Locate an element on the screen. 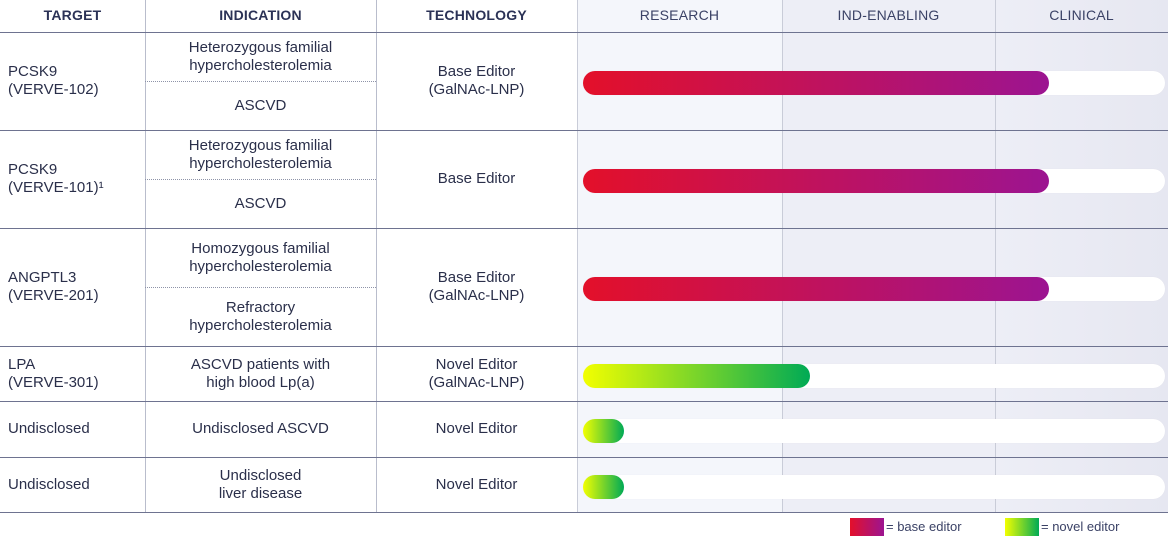  header-stage-clinical: CLINICAL is located at coordinates (1081, 15).